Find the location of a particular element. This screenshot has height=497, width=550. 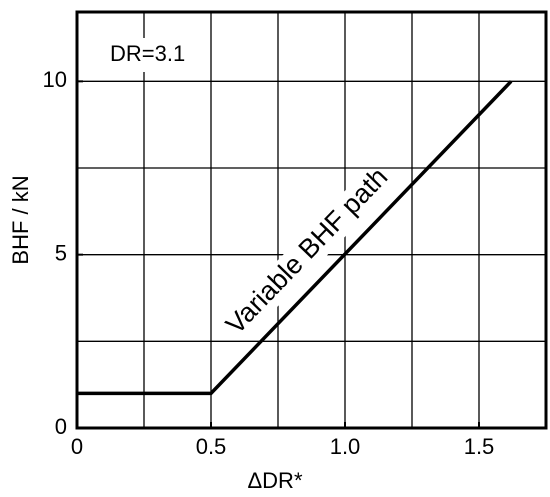

x-tick-label: 1.0 is located at coordinates (345, 446).